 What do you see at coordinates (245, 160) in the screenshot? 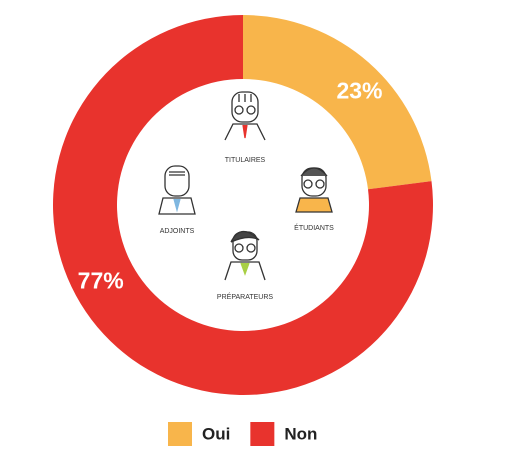
I see `annotation: TITULAIRES` at bounding box center [245, 160].